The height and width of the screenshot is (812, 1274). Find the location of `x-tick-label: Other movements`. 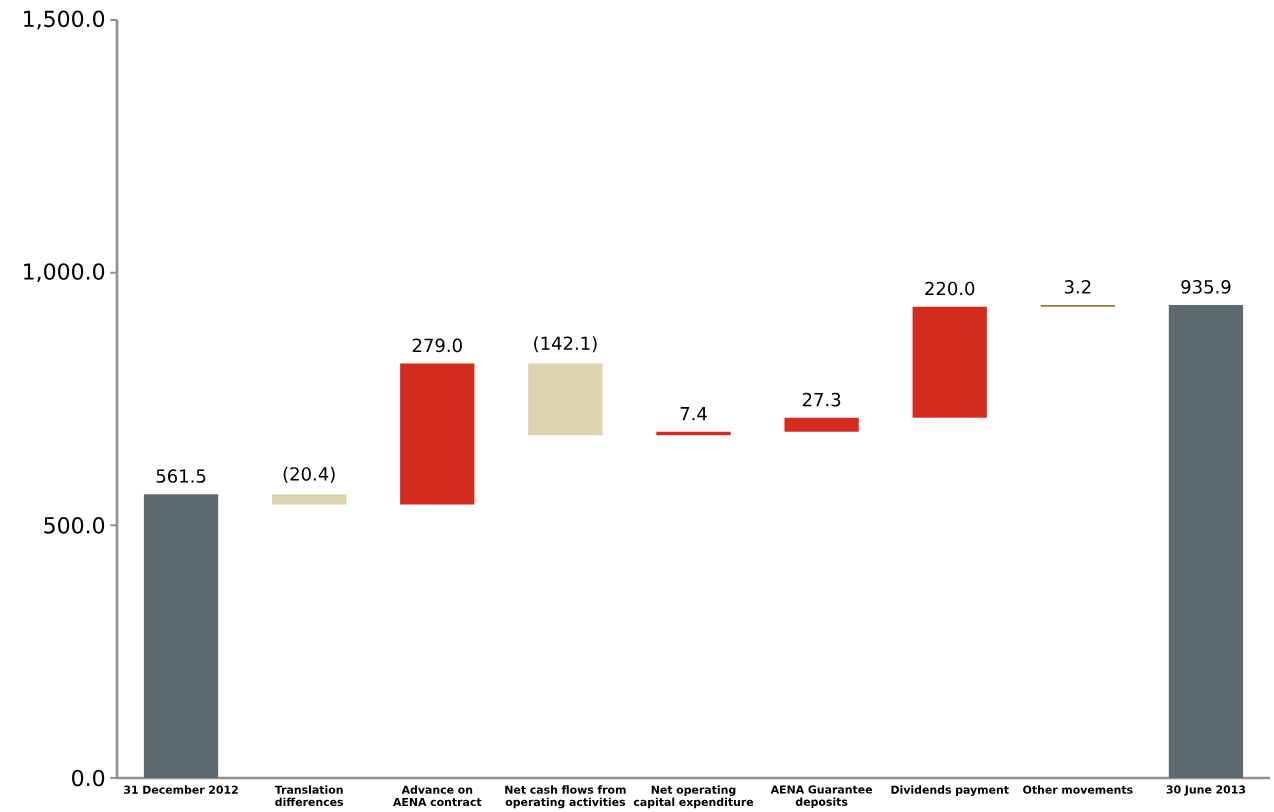

x-tick-label: Other movements is located at coordinates (1078, 789).